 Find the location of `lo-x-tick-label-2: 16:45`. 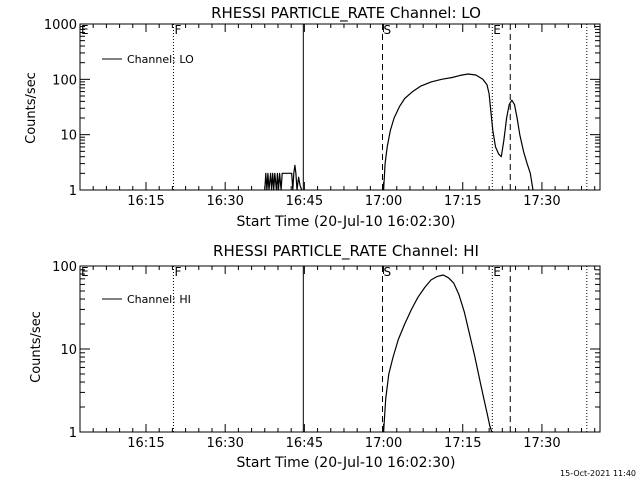

lo-x-tick-label-2: 16:45 is located at coordinates (304, 201).